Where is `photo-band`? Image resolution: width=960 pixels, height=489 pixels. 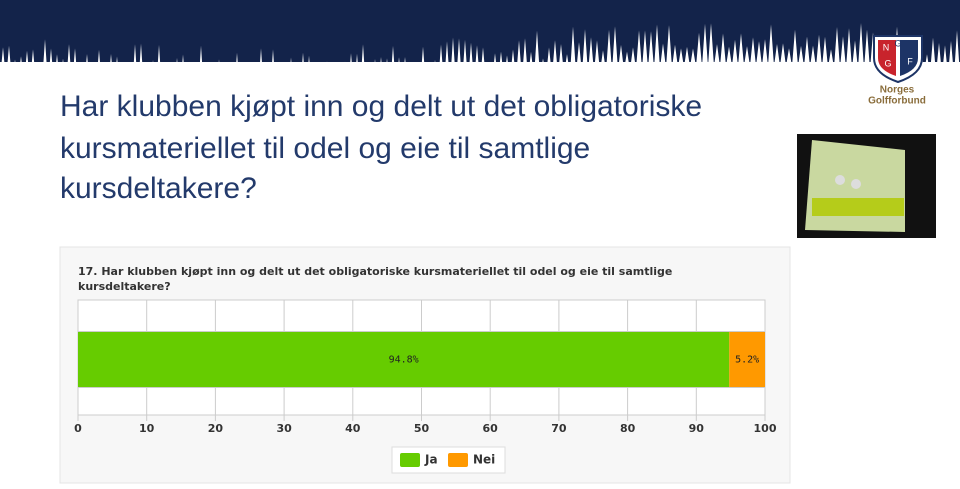 photo-band is located at coordinates (858, 207).